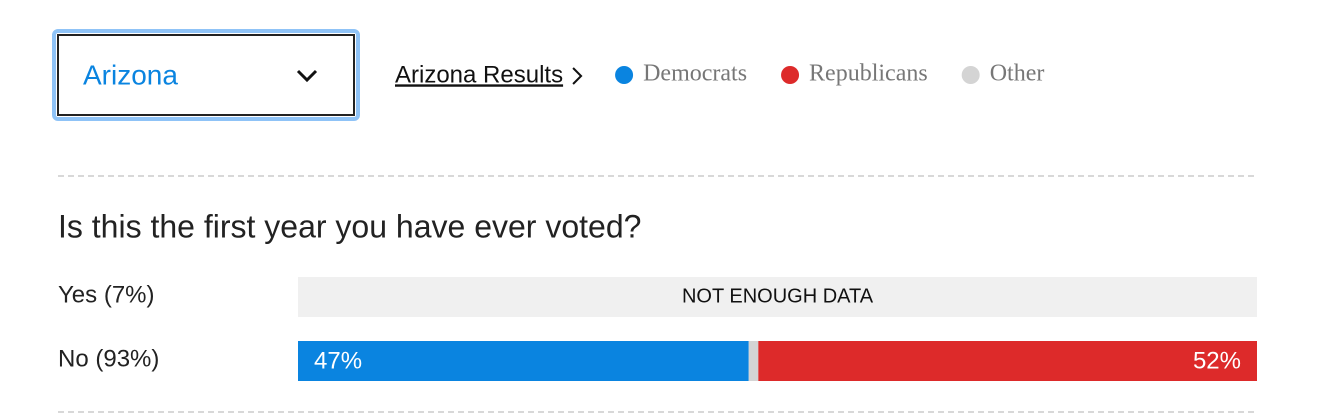 The image size is (1329, 417). I want to click on select-focus-ring, so click(206, 75).